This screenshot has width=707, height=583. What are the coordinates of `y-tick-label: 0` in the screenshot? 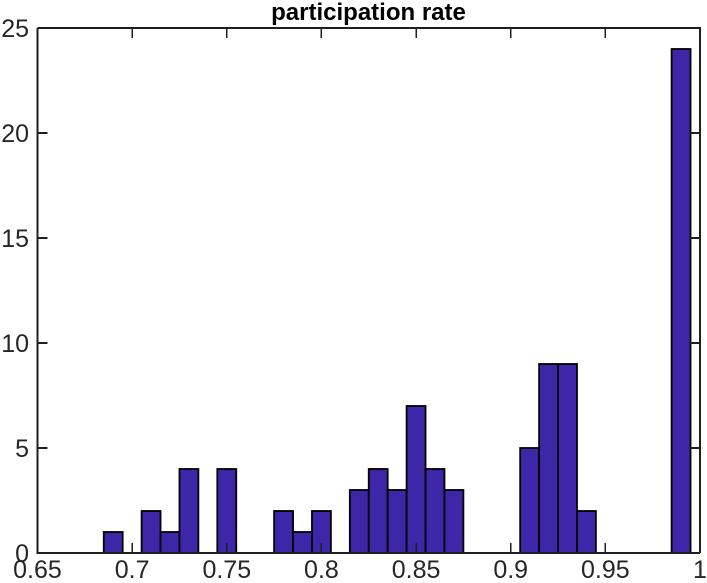 It's located at (22, 554).